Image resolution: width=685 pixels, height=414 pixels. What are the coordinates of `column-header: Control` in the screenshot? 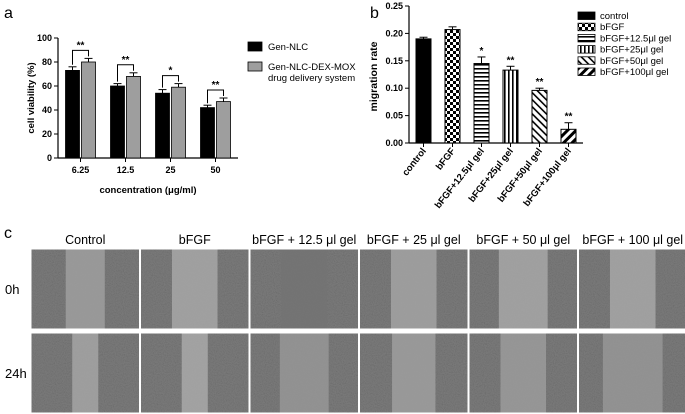 It's located at (85, 240).